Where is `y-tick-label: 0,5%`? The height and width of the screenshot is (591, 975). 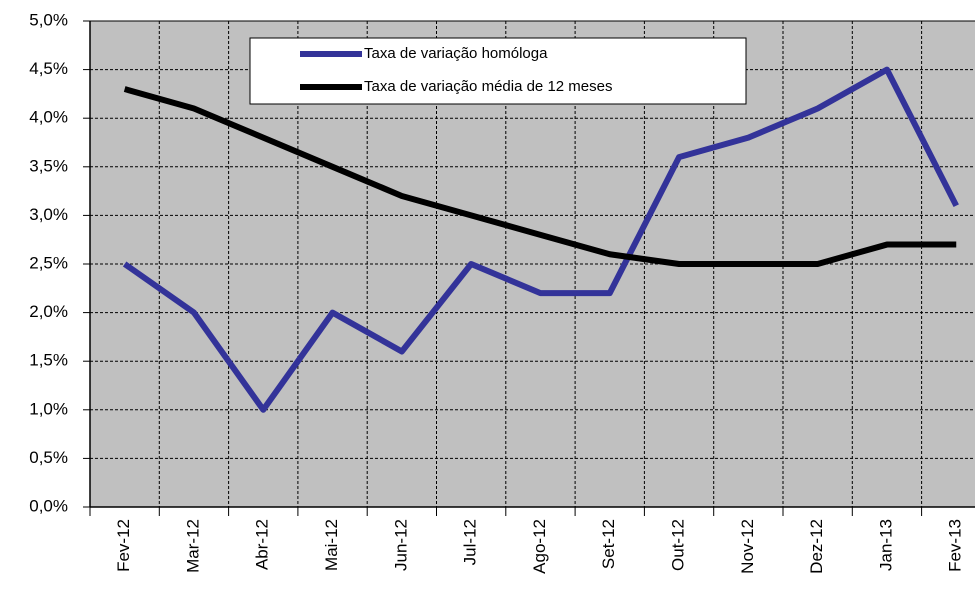 y-tick-label: 0,5% is located at coordinates (48, 457).